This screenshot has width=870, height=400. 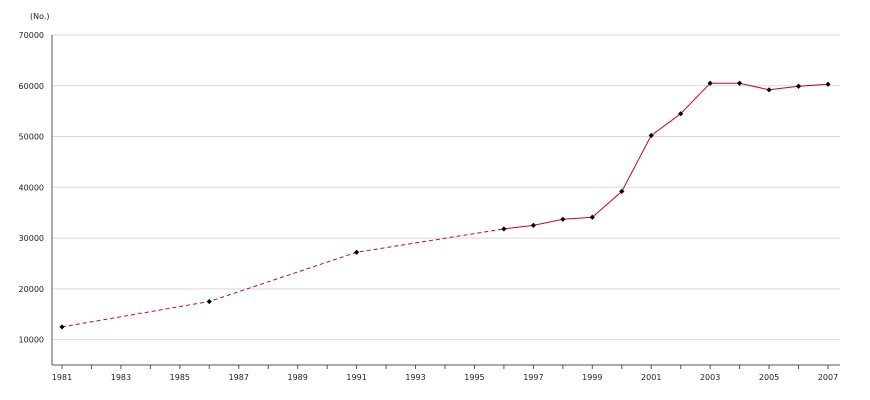 I want to click on data-point-2007, so click(x=828, y=84).